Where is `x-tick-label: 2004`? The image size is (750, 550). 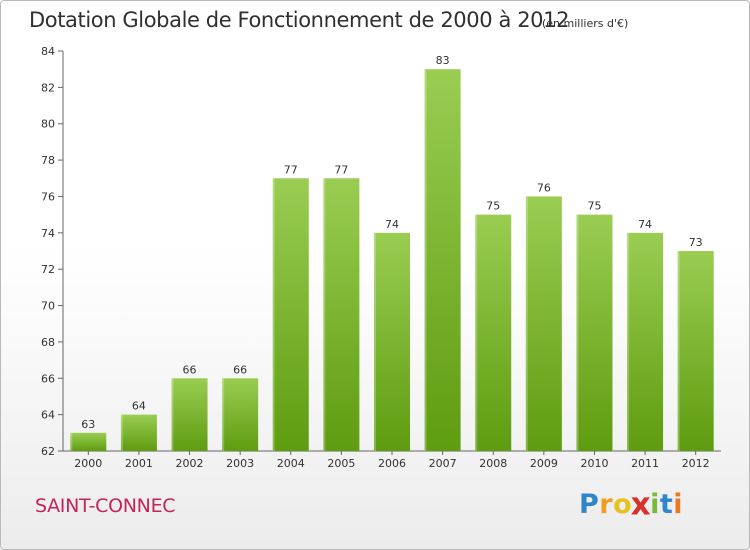 x-tick-label: 2004 is located at coordinates (291, 463).